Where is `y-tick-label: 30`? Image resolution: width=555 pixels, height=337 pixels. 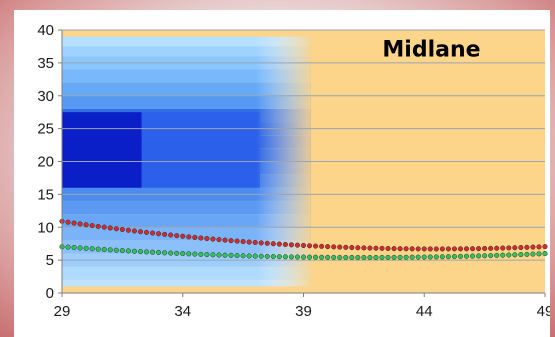 y-tick-label: 30 is located at coordinates (45, 96).